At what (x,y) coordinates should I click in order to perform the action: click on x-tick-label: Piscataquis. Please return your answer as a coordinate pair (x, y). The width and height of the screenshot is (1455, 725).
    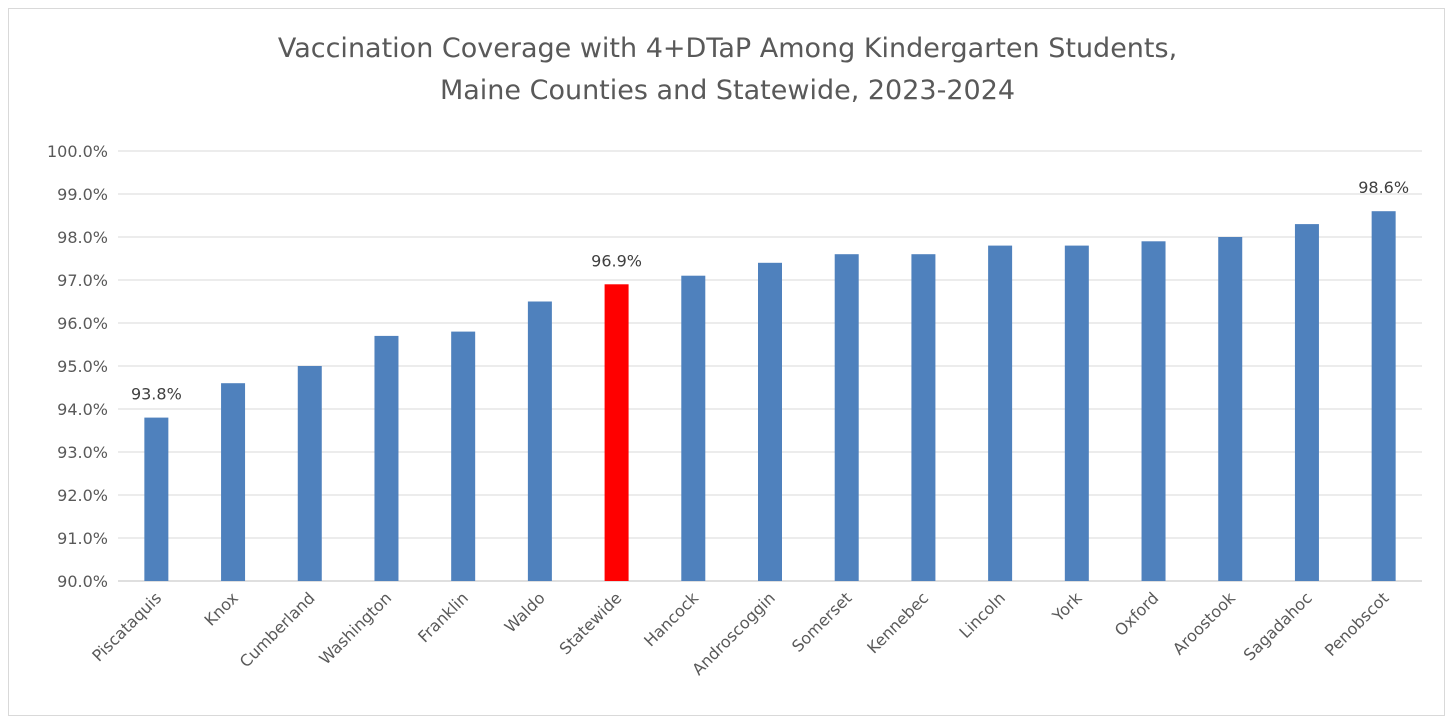
    Looking at the image, I should click on (126, 626).